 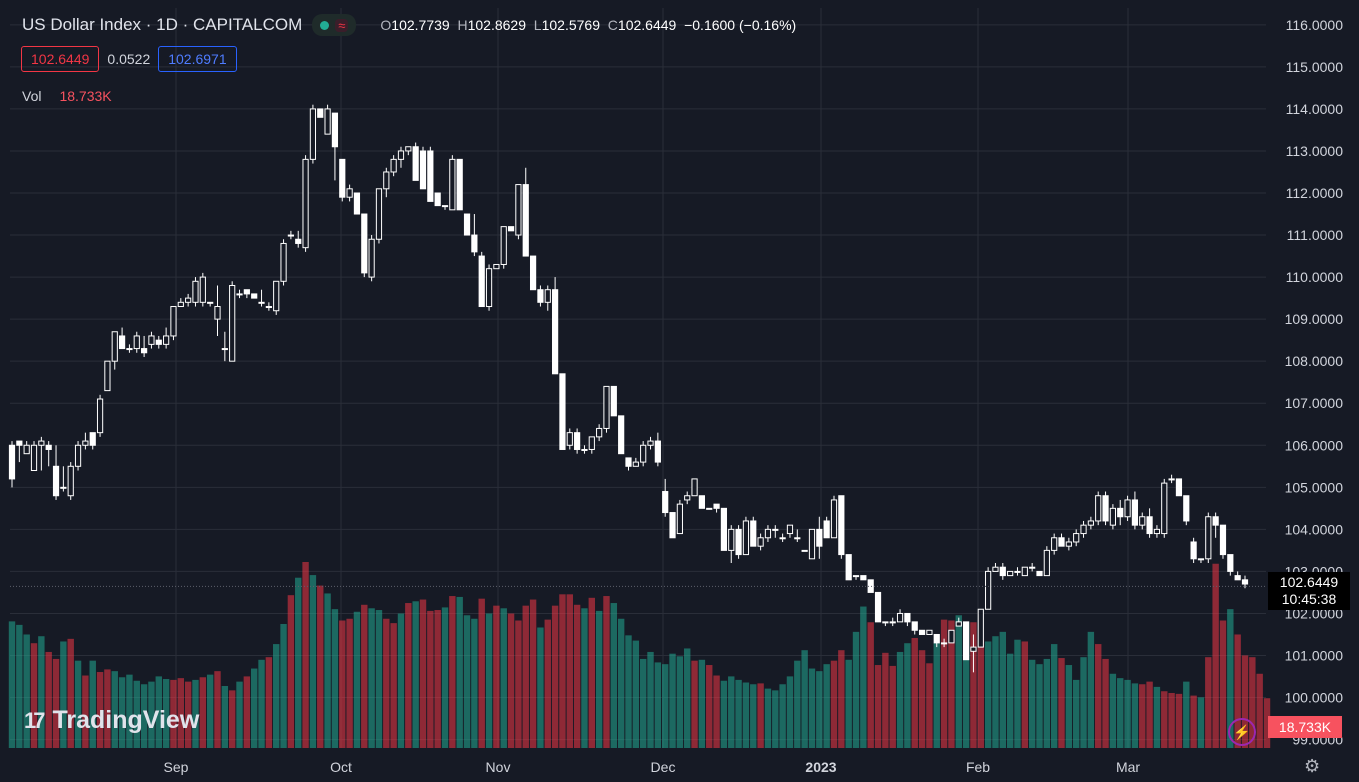 I want to click on buy-price-button: 102.6971, so click(x=197, y=59).